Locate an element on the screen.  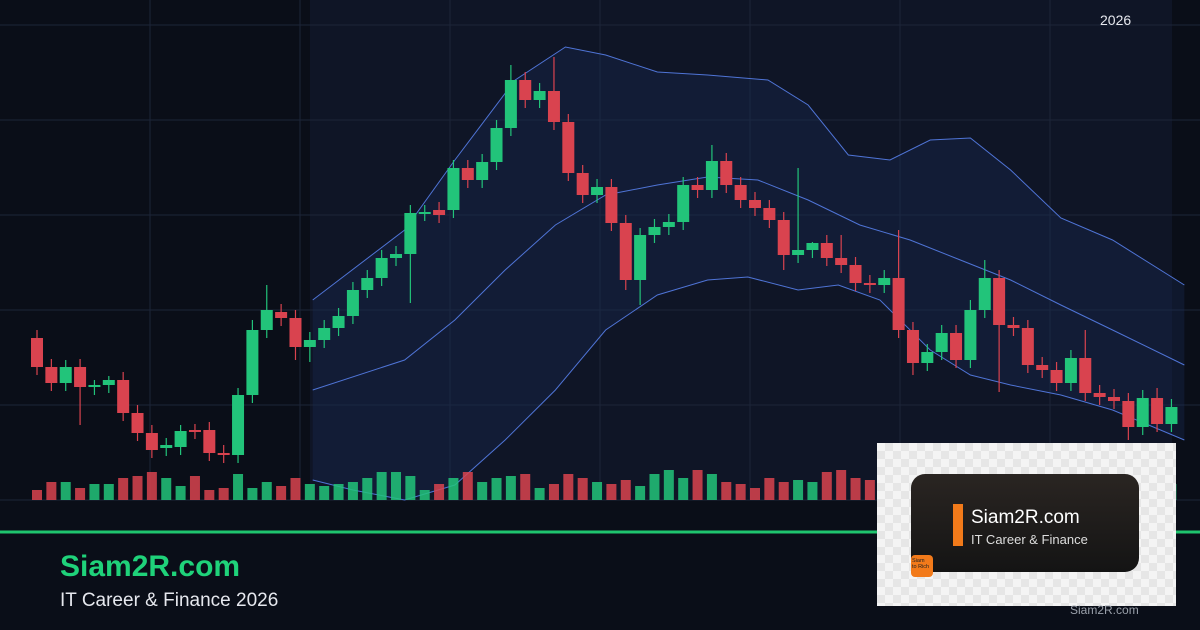
logo-badge: Siam to Rich is located at coordinates (922, 566).